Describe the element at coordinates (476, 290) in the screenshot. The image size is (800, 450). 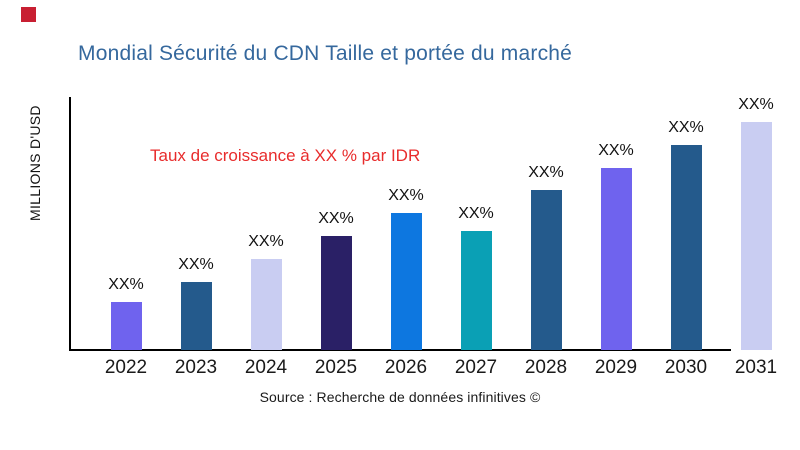
I see `bar-2027` at that location.